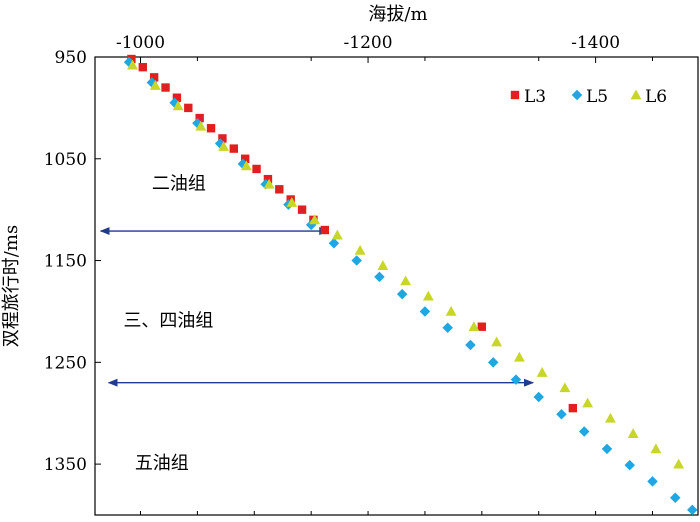 This screenshot has height=522, width=700. I want to click on x-tick-label: -1200, so click(368, 43).